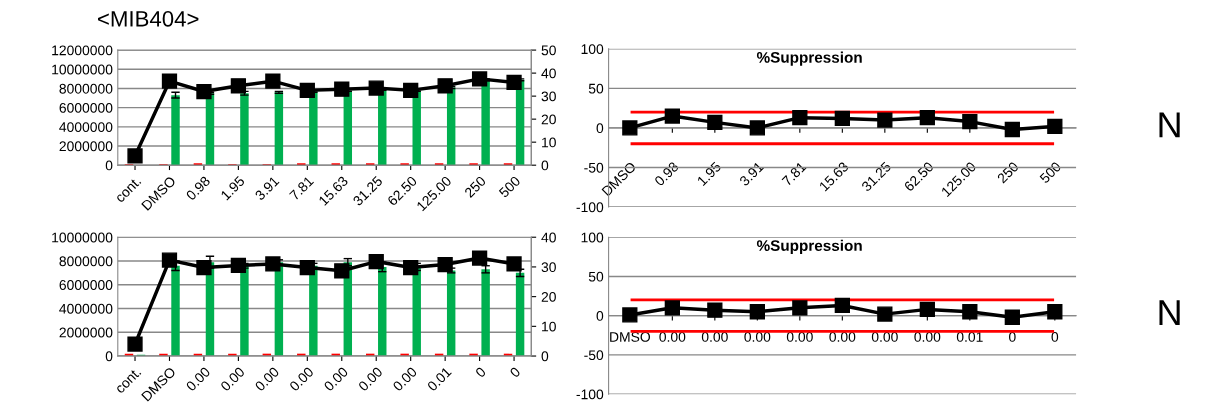 Image resolution: width=1227 pixels, height=414 pixels. Describe the element at coordinates (666, 174) in the screenshot. I see `x-tick-label: 0.98` at that location.